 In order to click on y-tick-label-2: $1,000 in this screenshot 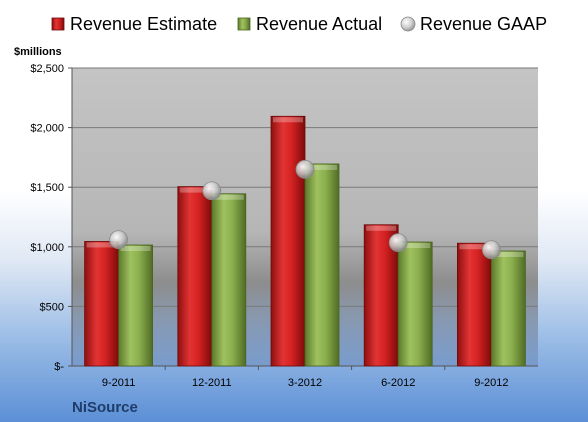, I will do `click(47, 248)`.